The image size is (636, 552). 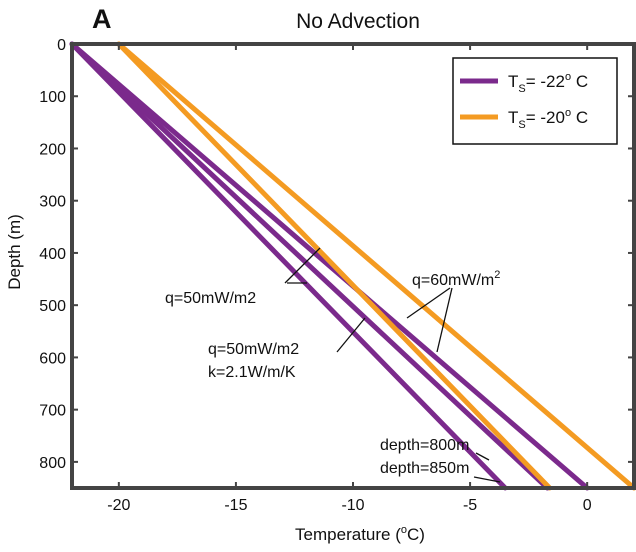 I want to click on y-tick-label: 700, so click(x=52, y=411).